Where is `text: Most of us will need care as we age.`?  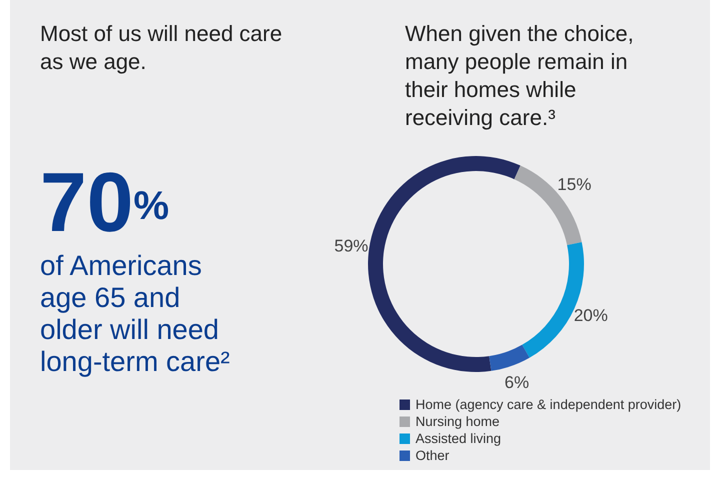
text: Most of us will need care as we age. is located at coordinates (162, 48).